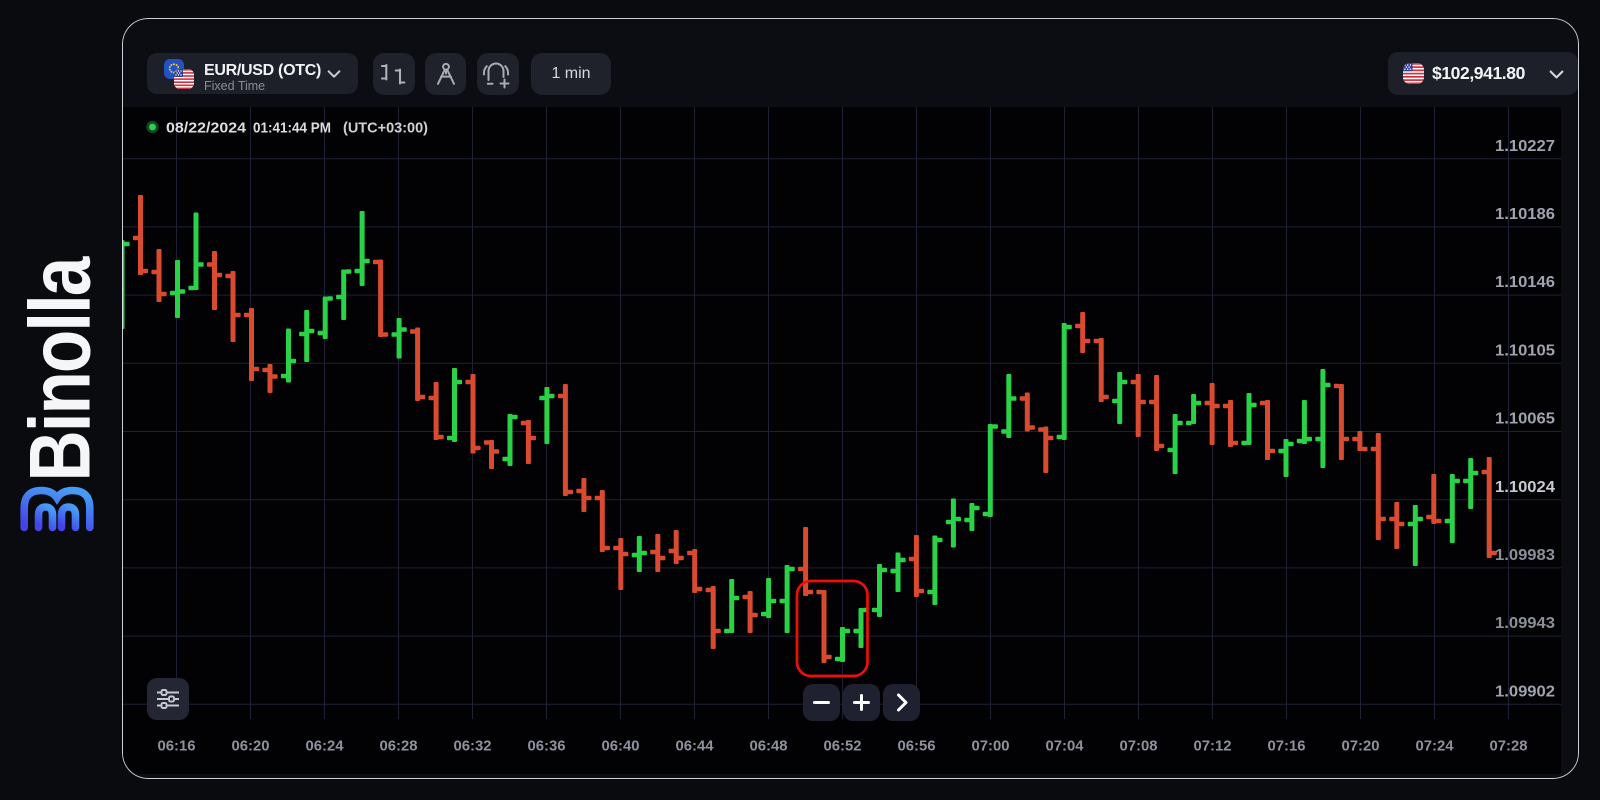 Image resolution: width=1600 pixels, height=800 pixels. Describe the element at coordinates (1435, 747) in the screenshot. I see `svg-text: 07:24` at that location.